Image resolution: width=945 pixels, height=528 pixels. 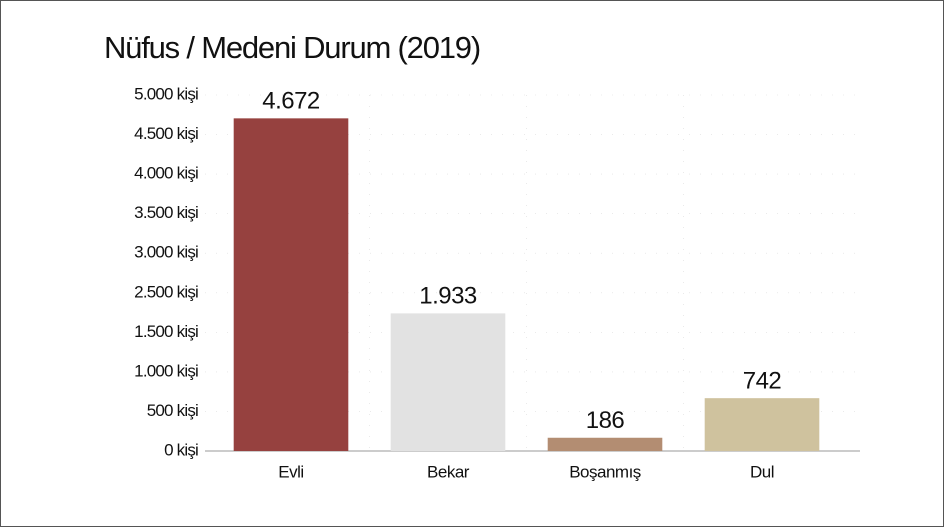 What do you see at coordinates (605, 471) in the screenshot?
I see `x-tick-label: Boşanmış` at bounding box center [605, 471].